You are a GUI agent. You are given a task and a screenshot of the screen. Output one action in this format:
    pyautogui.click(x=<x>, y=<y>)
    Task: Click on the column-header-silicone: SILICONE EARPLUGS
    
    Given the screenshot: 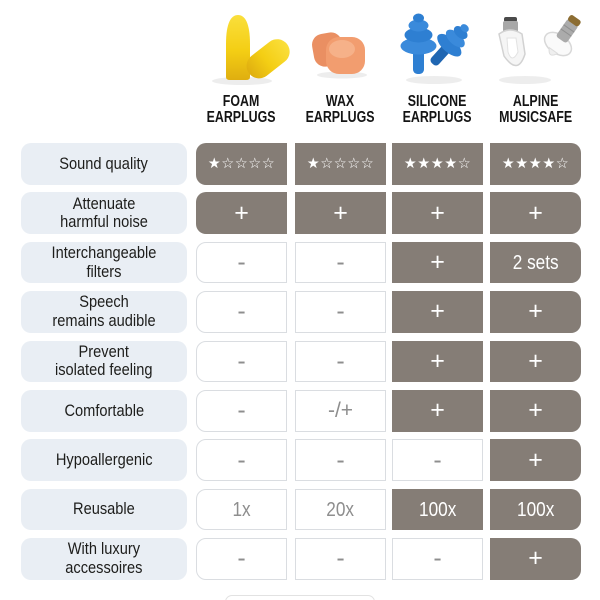 What is the action you would take?
    pyautogui.click(x=437, y=110)
    